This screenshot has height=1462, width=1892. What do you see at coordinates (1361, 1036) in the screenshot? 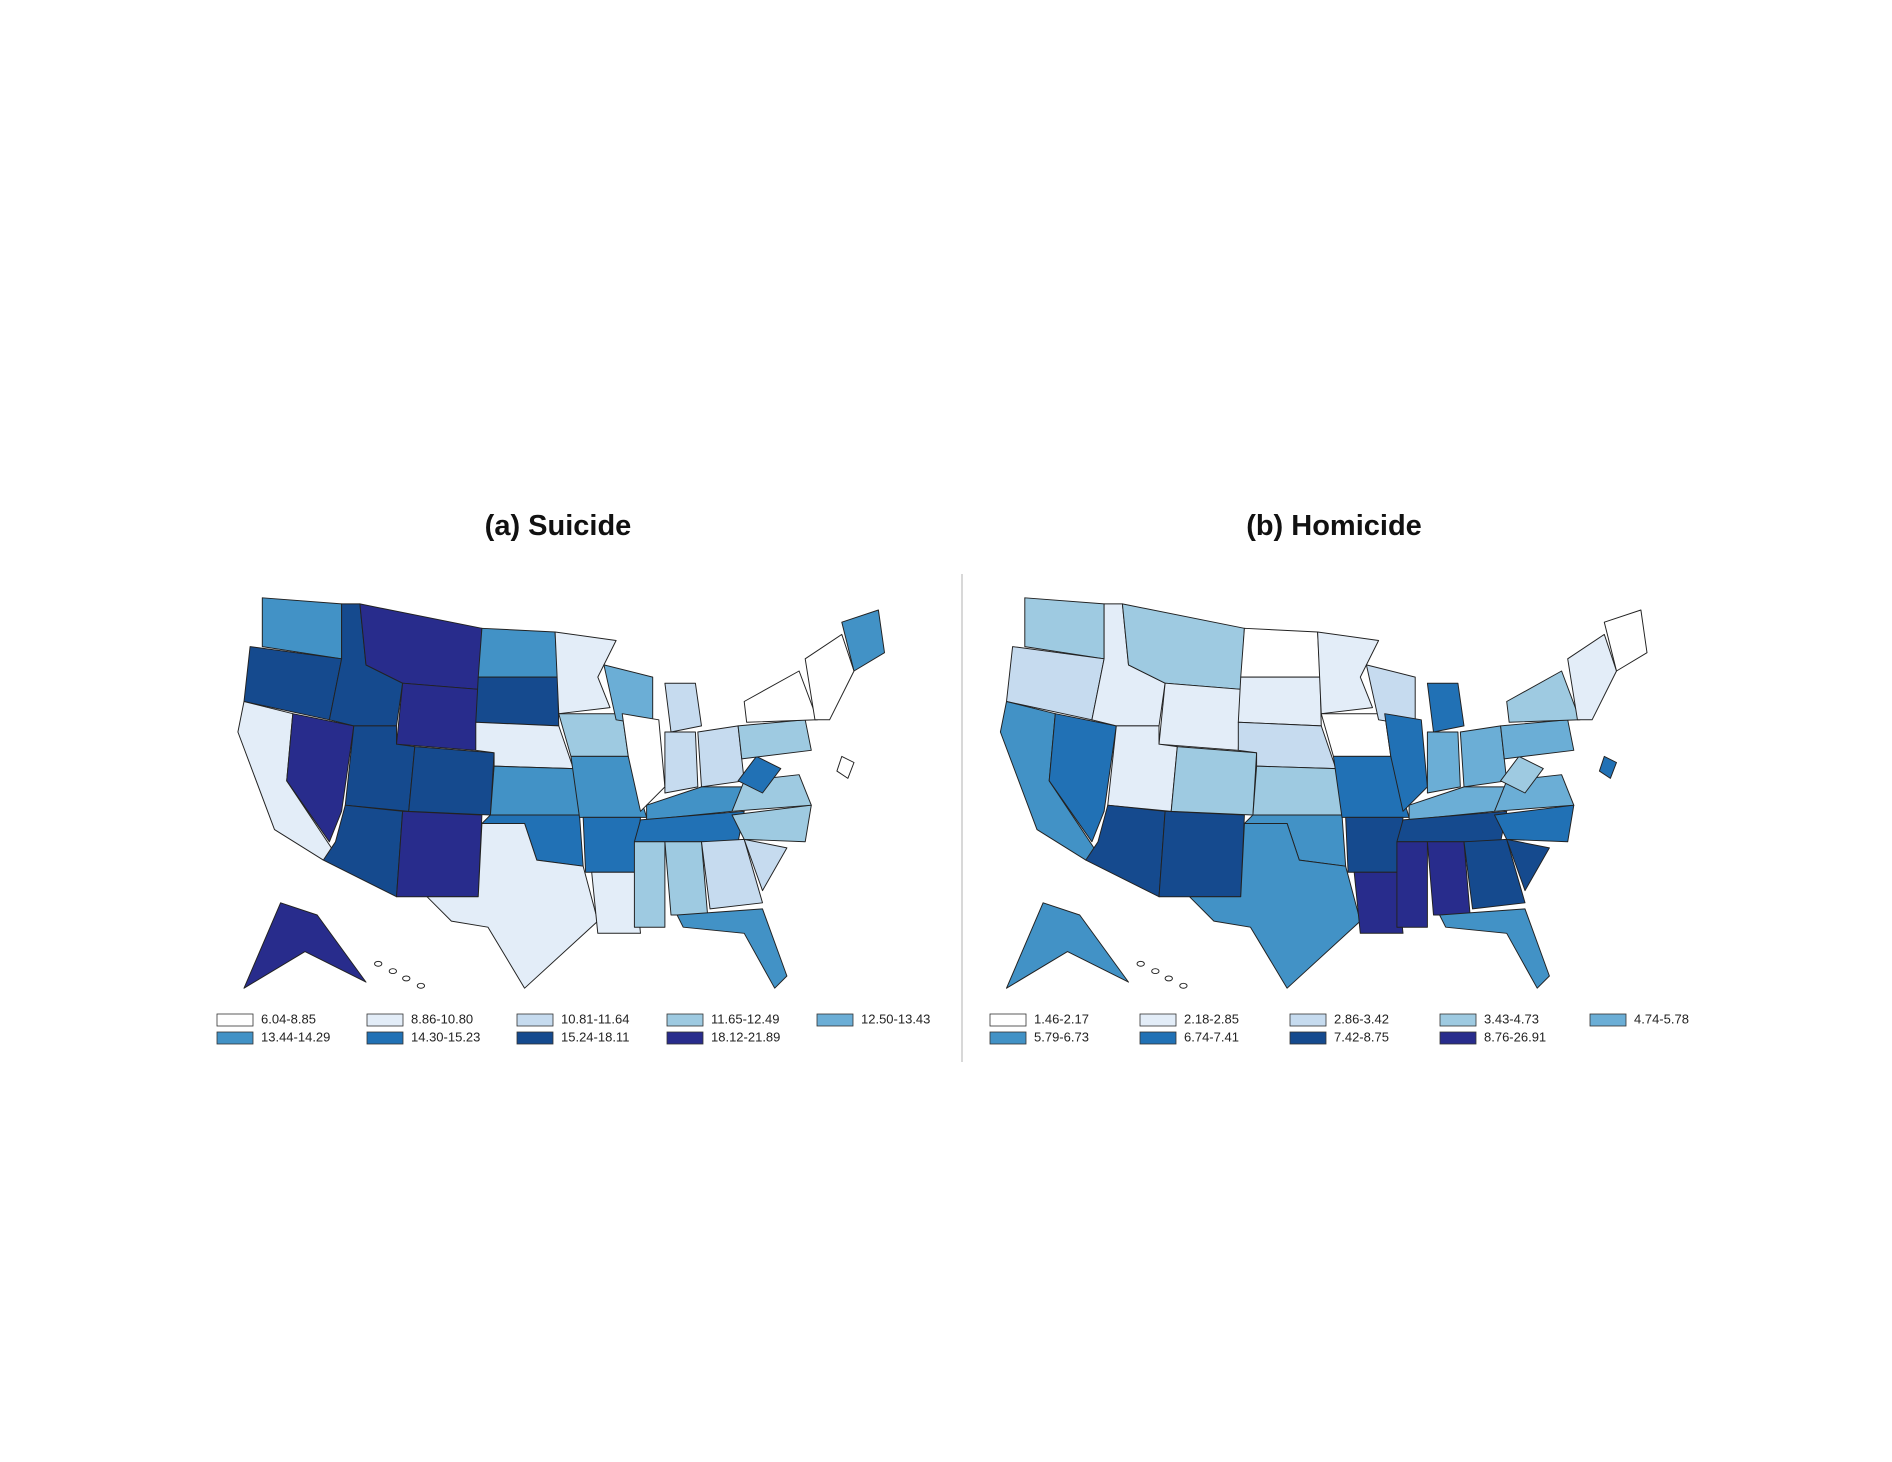
I see `legend-label: 7.42-8.75` at bounding box center [1361, 1036].